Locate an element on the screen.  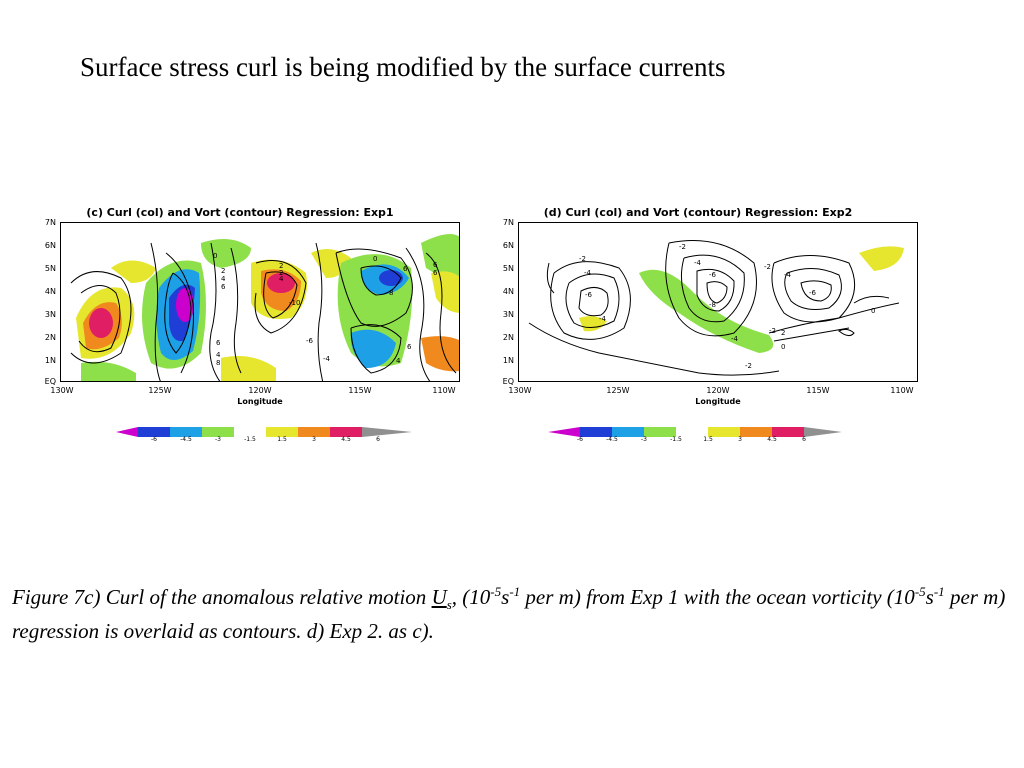
colorbar-label: 1.5 is located at coordinates (708, 439).